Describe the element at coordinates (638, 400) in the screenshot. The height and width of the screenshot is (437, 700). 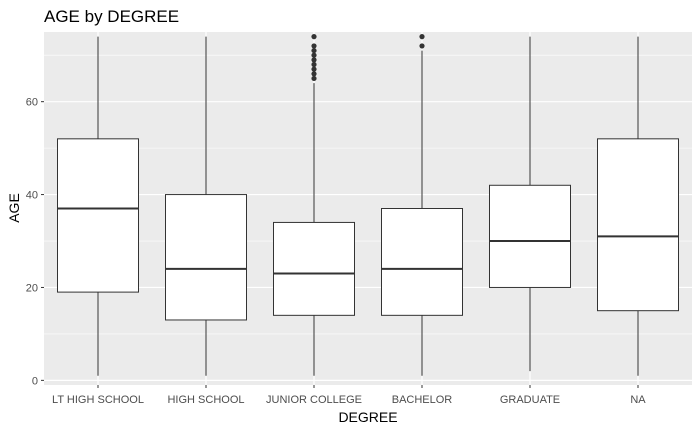
I see `x-tick-label: NA` at that location.